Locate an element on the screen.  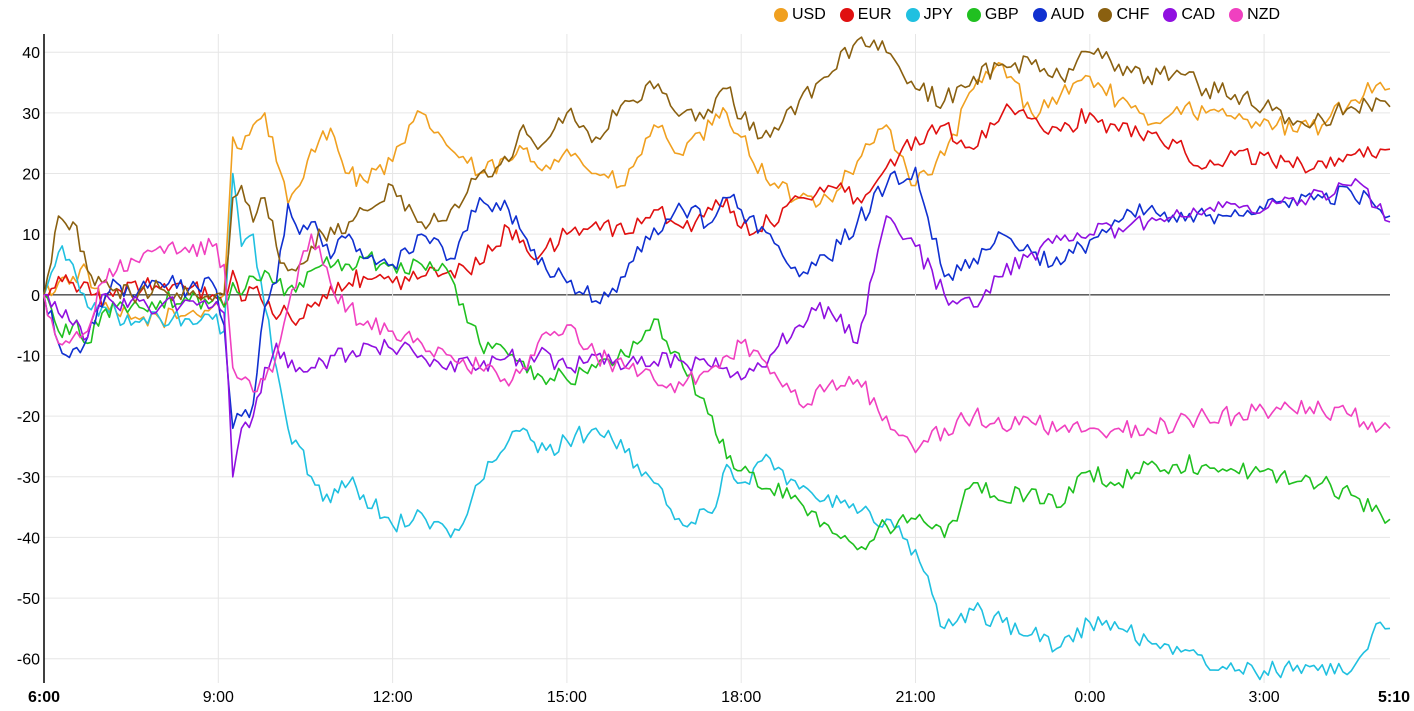
legend-label: USD is located at coordinates (809, 14).